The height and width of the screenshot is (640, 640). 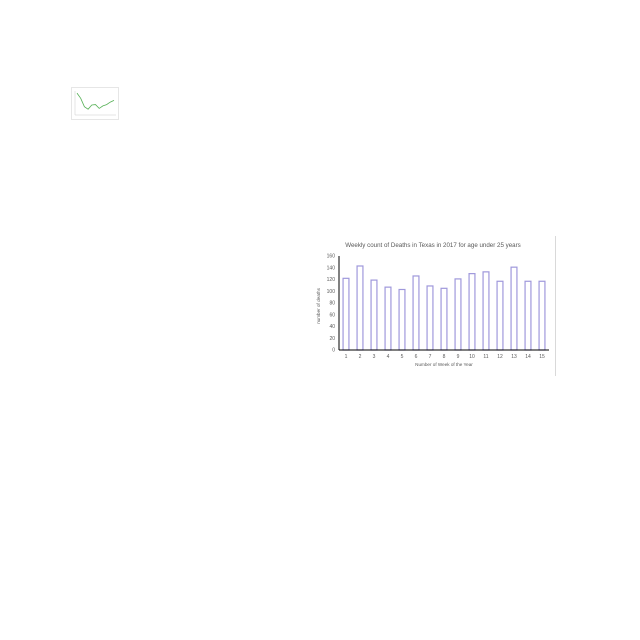 I want to click on y-tick-labels: 0 20 40 60 80 100 120 140 160, so click(x=331, y=304).